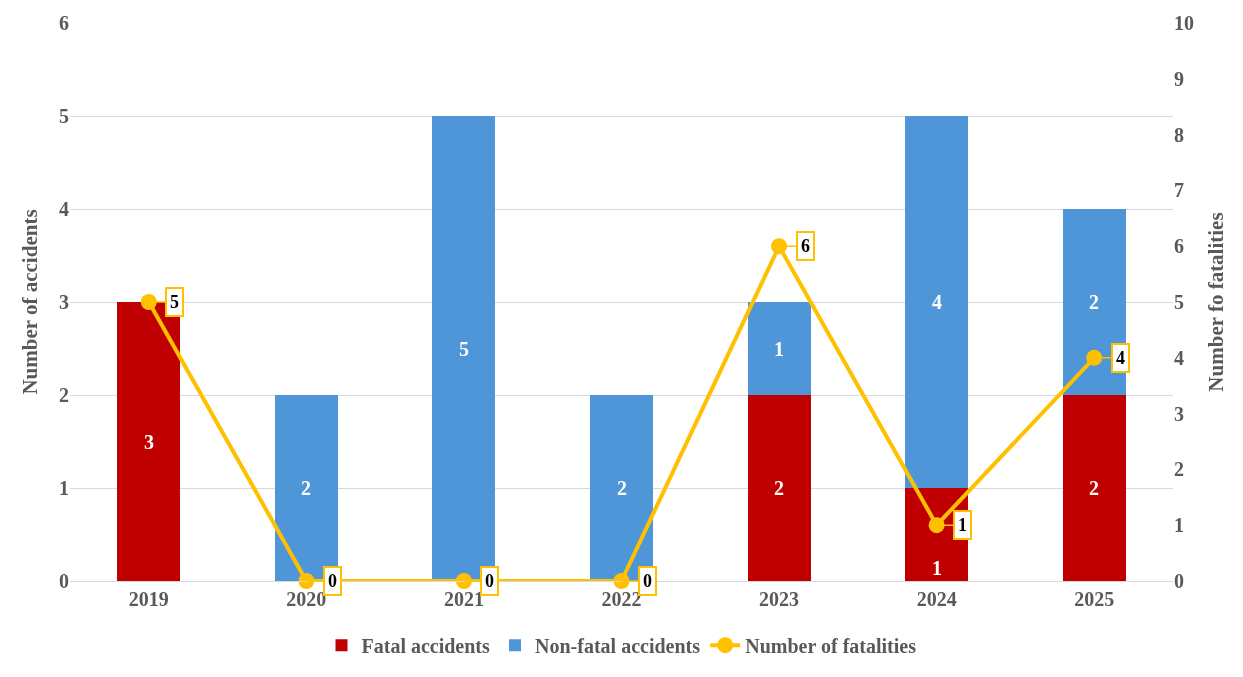  Describe the element at coordinates (148, 599) in the screenshot. I see `x-tick-label: 2019` at that location.